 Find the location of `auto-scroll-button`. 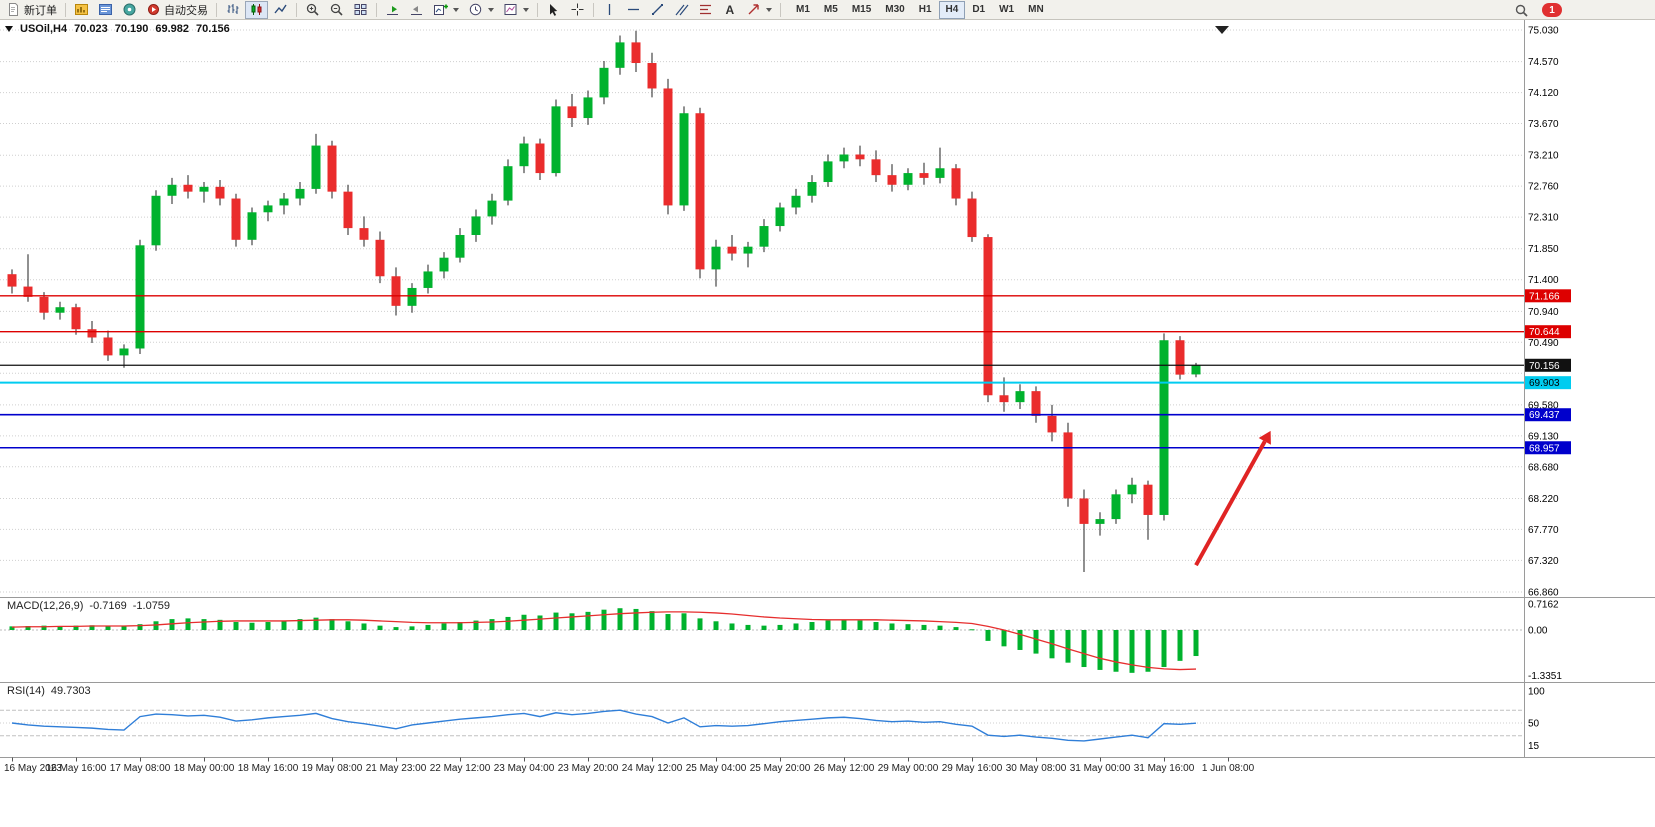

auto-scroll-button is located at coordinates (392, 10).